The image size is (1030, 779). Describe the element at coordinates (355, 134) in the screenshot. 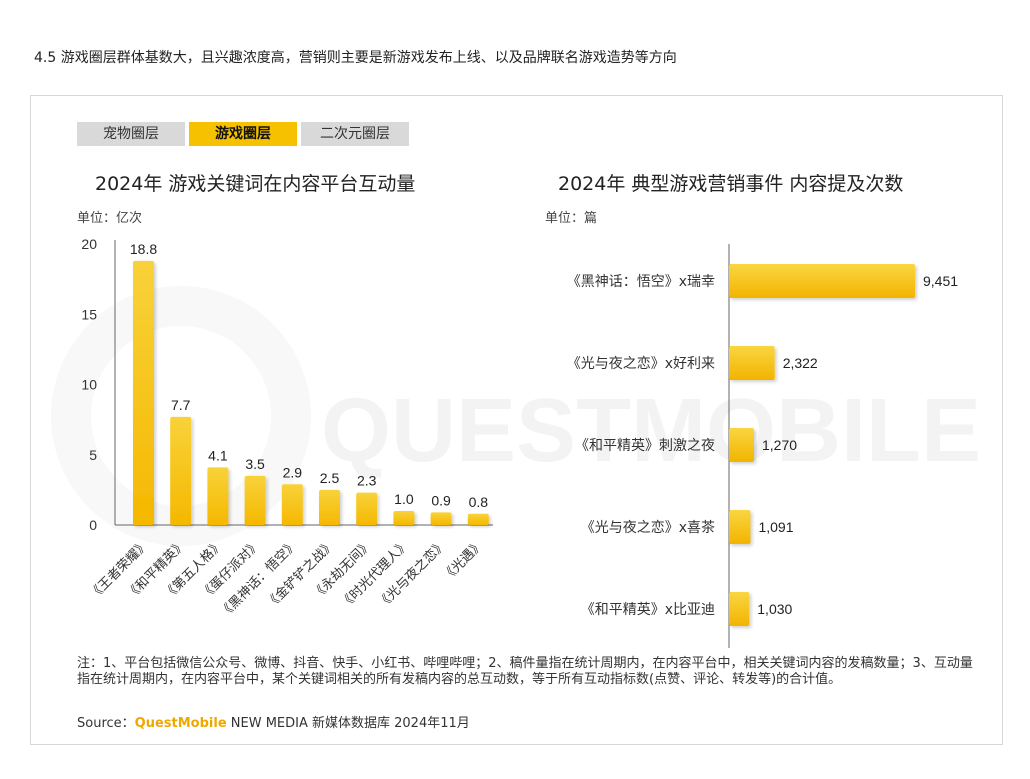

I see `tab-acg: 二次元圈层` at that location.